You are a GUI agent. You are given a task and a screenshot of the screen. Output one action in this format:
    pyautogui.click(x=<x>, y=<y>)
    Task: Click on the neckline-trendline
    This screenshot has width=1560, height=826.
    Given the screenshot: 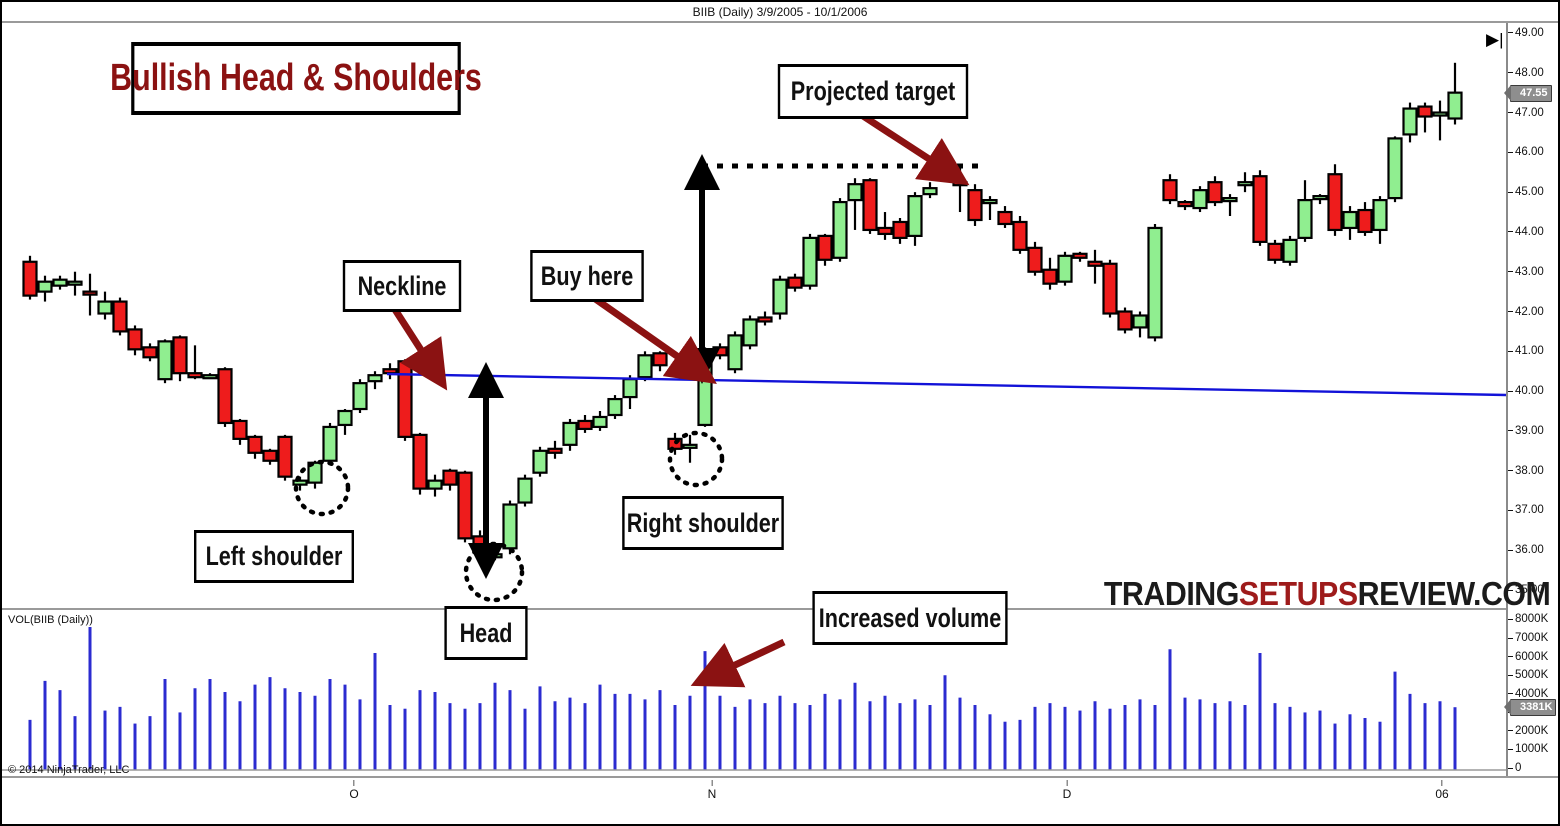 What is the action you would take?
    pyautogui.click(x=946, y=384)
    